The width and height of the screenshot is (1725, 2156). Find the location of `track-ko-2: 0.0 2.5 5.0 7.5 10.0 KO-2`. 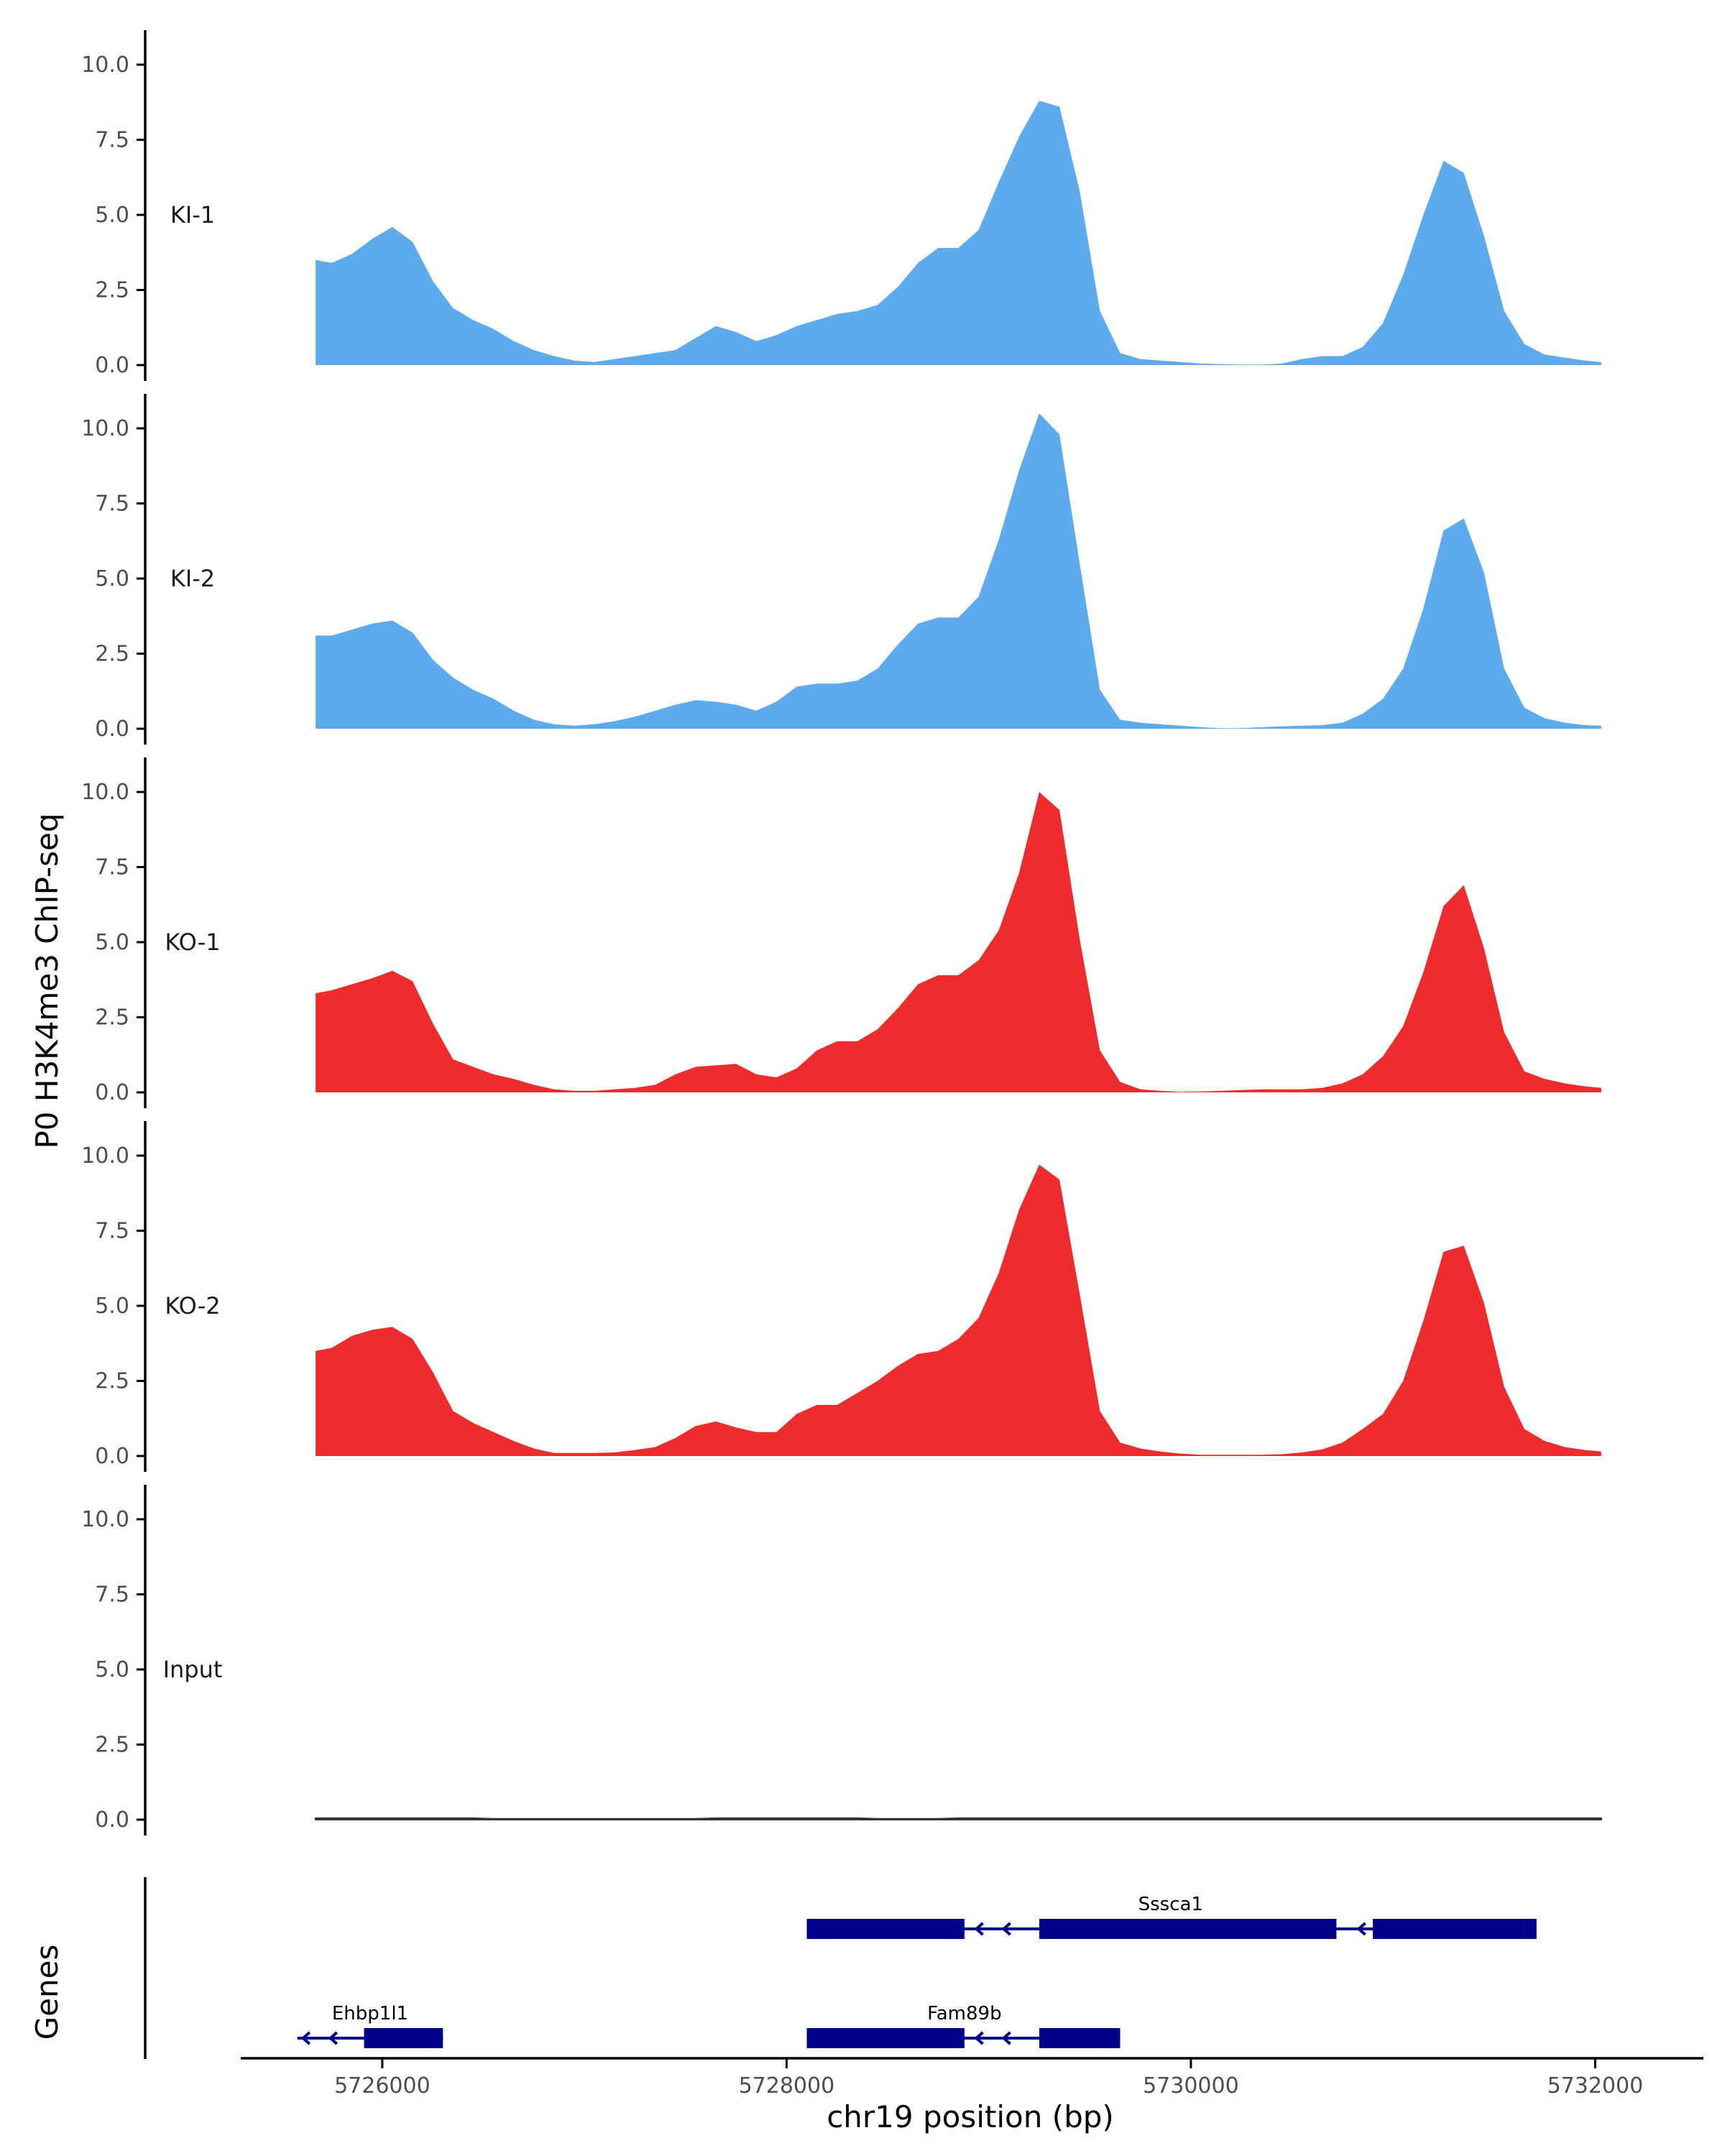

track-ko-2: 0.0 2.5 5.0 7.5 10.0 KO-2 is located at coordinates (841, 1296).